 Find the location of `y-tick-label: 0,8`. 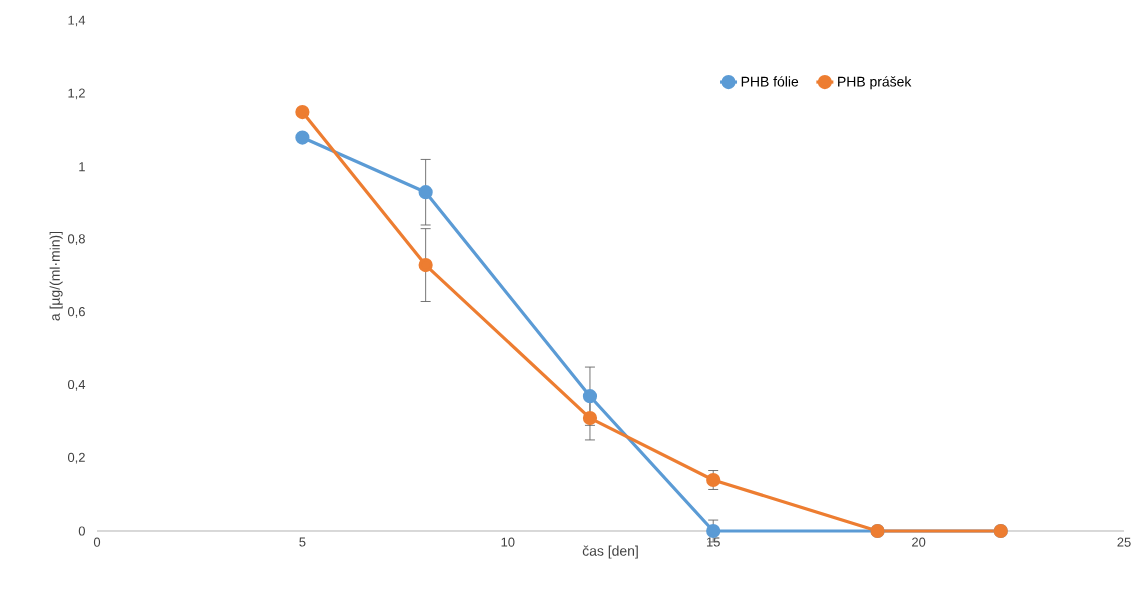

y-tick-label: 0,8 is located at coordinates (76, 239).